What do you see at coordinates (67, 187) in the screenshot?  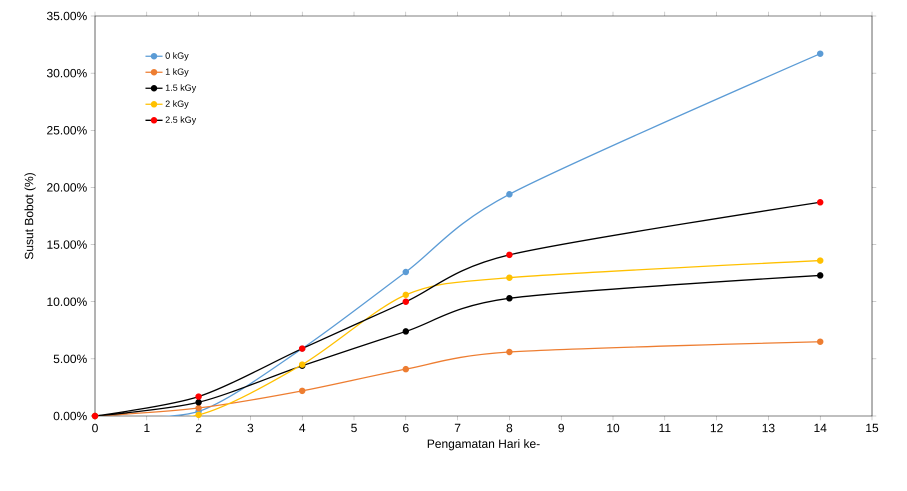 I see `y-tick-label: 20.00%` at bounding box center [67, 187].